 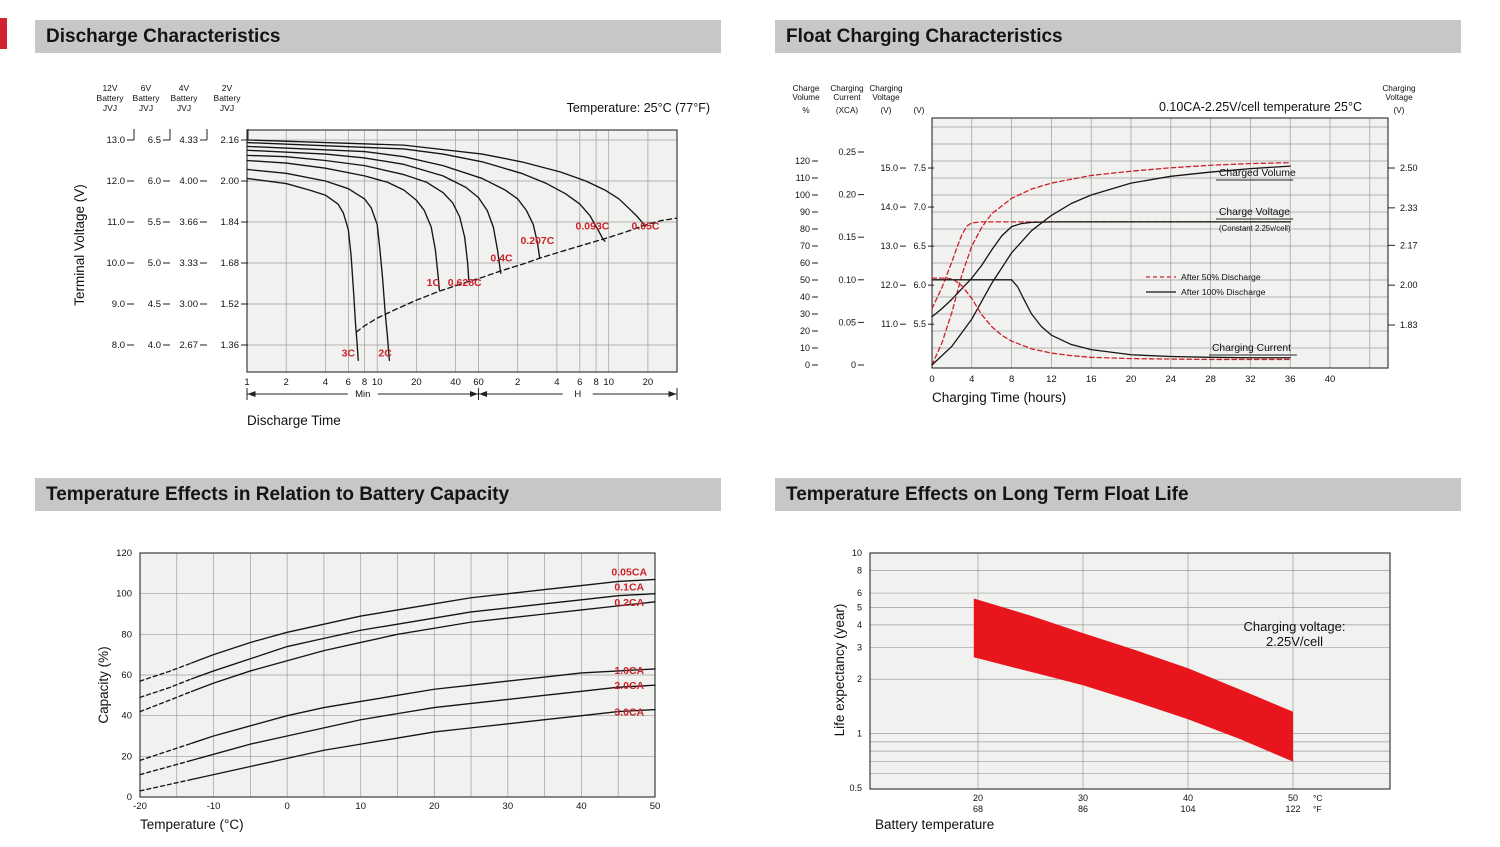 What do you see at coordinates (214, 806) in the screenshot?
I see `svg-text: -10` at bounding box center [214, 806].